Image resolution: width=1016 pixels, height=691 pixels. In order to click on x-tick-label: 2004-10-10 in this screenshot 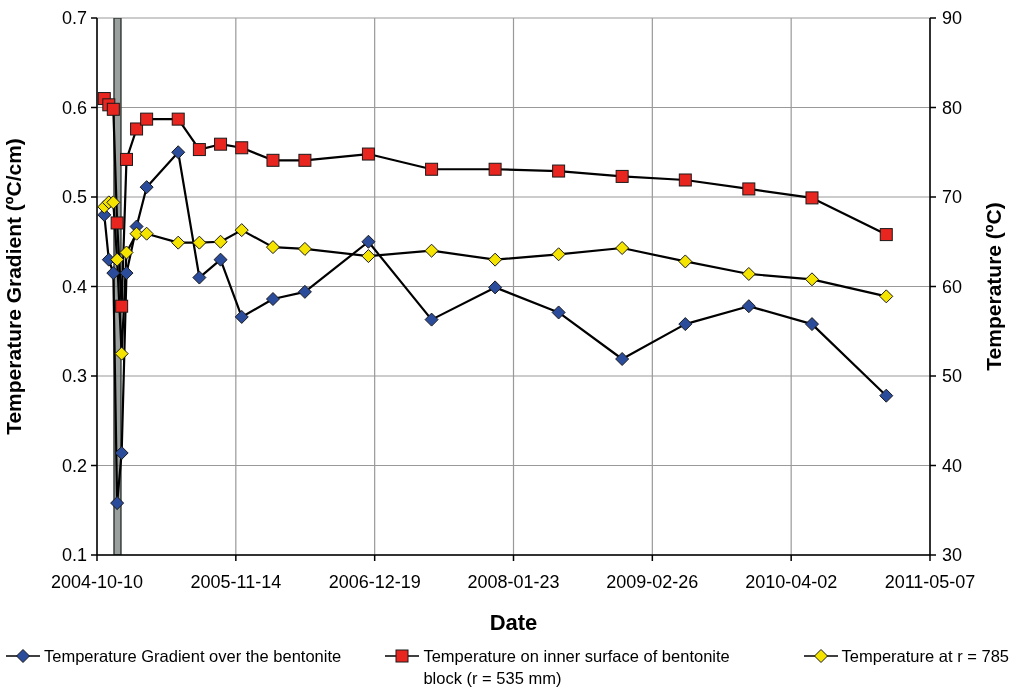, I will do `click(97, 581)`.